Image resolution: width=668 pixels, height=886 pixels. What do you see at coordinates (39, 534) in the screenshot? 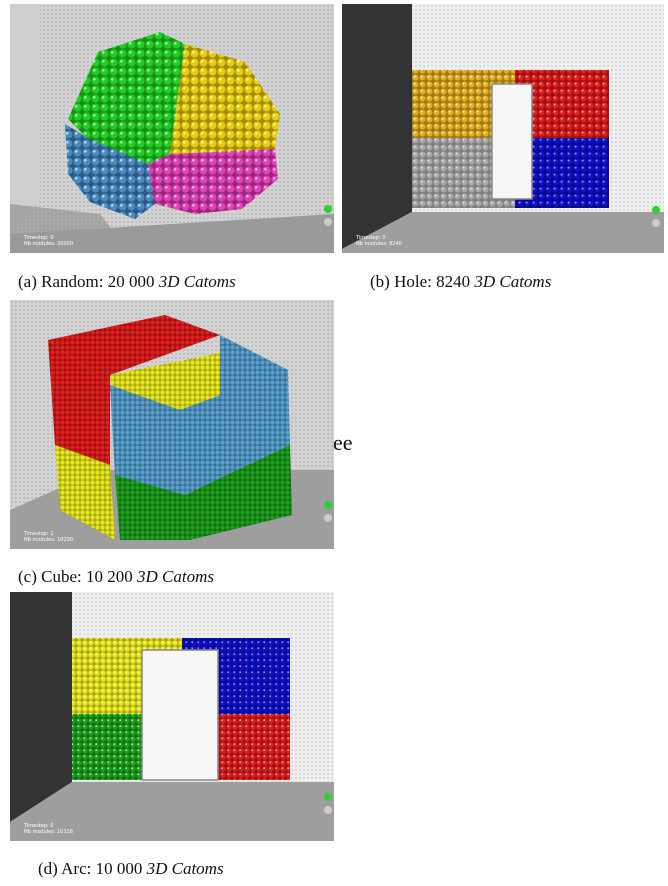
I see `timestep-readout: Timestep: 1` at bounding box center [39, 534].